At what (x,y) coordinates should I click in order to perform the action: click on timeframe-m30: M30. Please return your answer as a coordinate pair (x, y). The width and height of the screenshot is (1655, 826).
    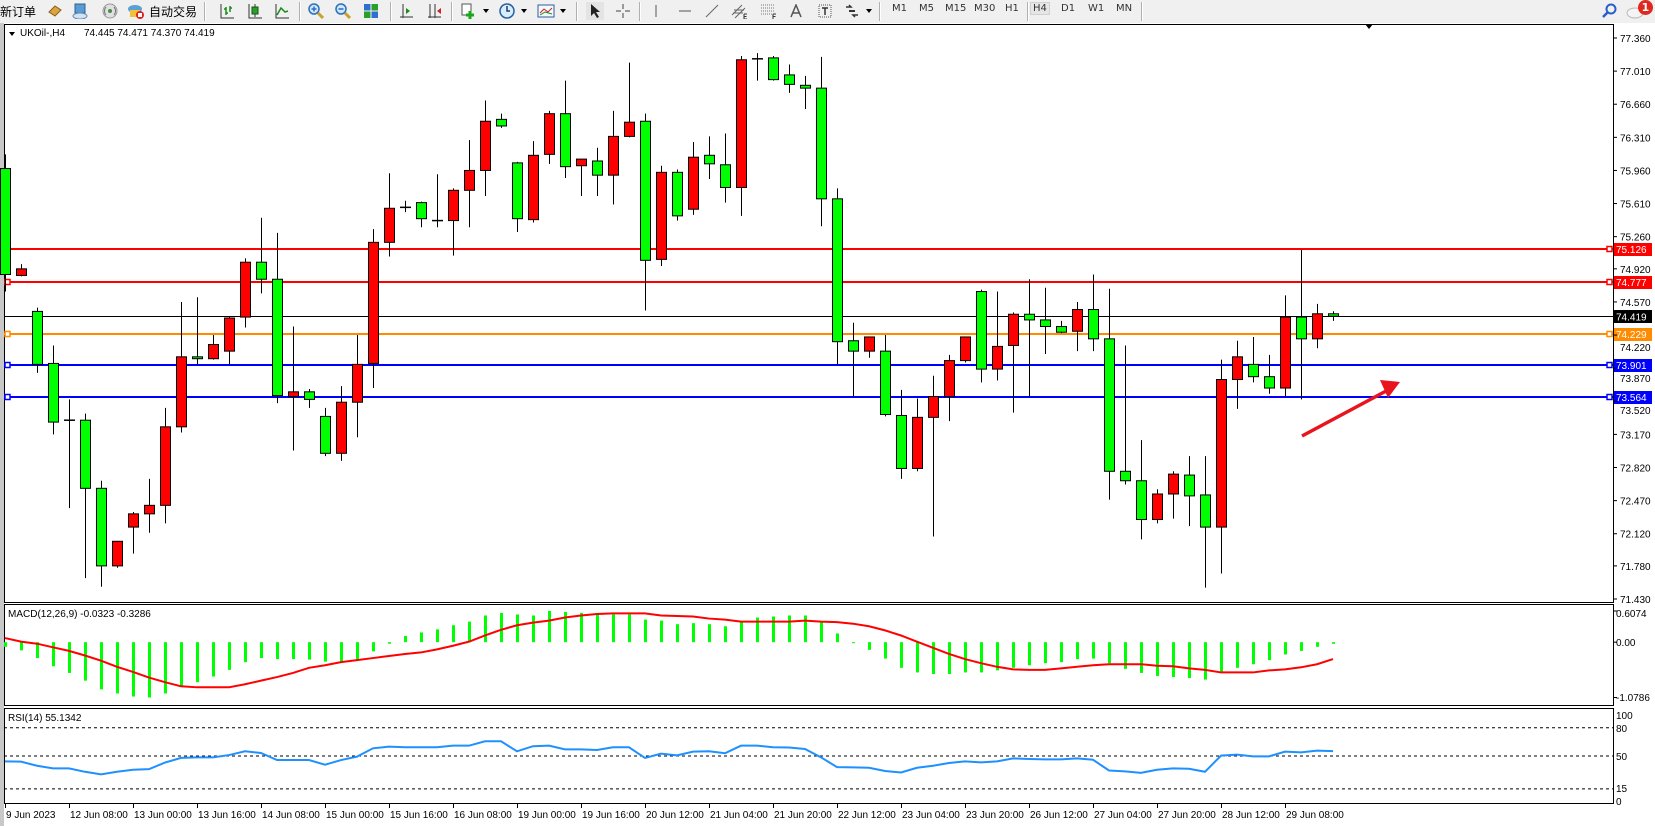
    Looking at the image, I should click on (985, 8).